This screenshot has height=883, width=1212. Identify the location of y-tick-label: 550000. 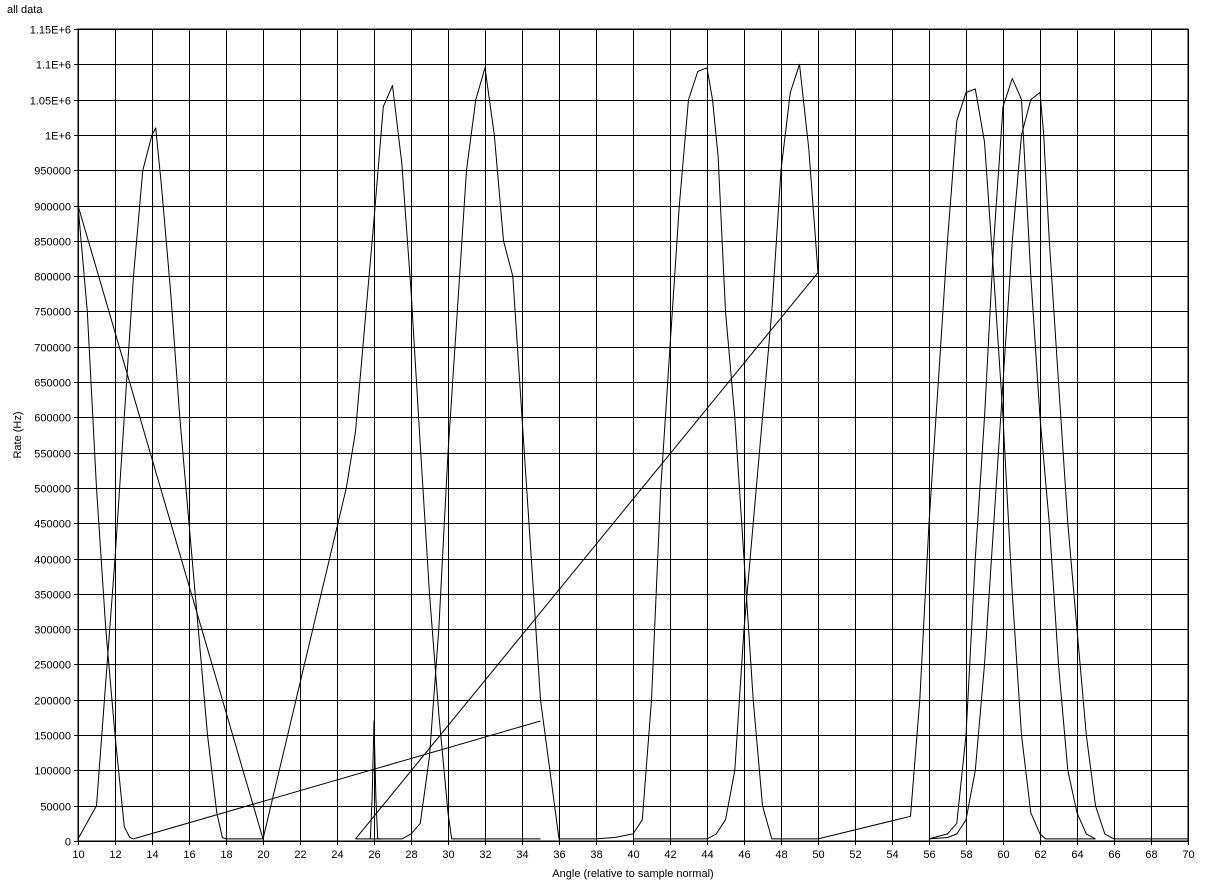
(52, 455).